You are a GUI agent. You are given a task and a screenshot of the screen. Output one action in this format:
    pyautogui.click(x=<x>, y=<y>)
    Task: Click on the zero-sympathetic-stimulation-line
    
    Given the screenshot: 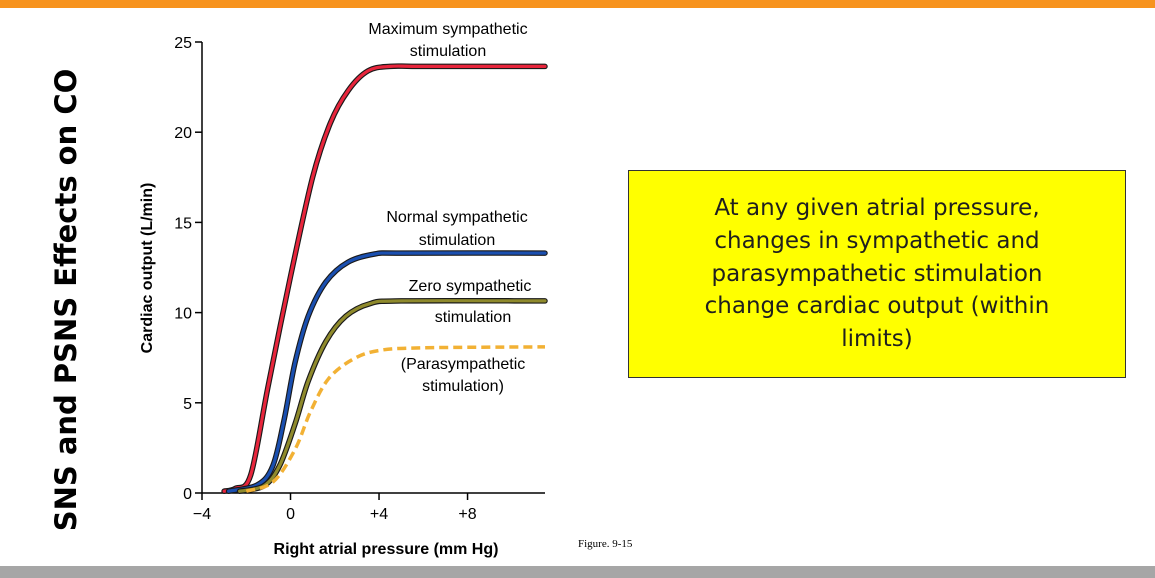 What is the action you would take?
    pyautogui.click(x=392, y=396)
    